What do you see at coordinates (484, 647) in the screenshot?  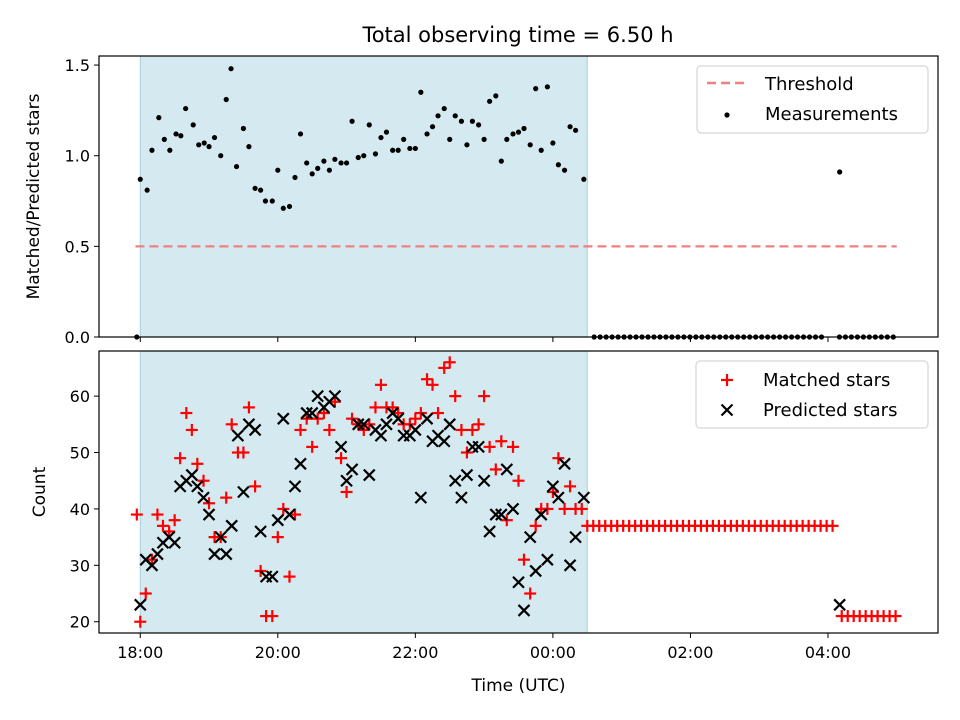 I see `bottom-panel-x-ticks: 18:00 20:00 22:00 00:00 02:00 04:00` at bounding box center [484, 647].